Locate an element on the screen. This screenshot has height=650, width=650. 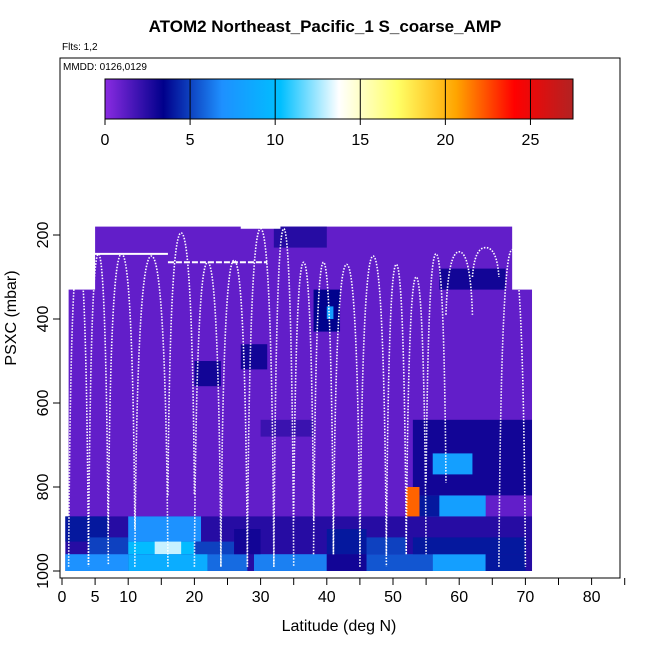
x-tick-label: 30 is located at coordinates (261, 597).